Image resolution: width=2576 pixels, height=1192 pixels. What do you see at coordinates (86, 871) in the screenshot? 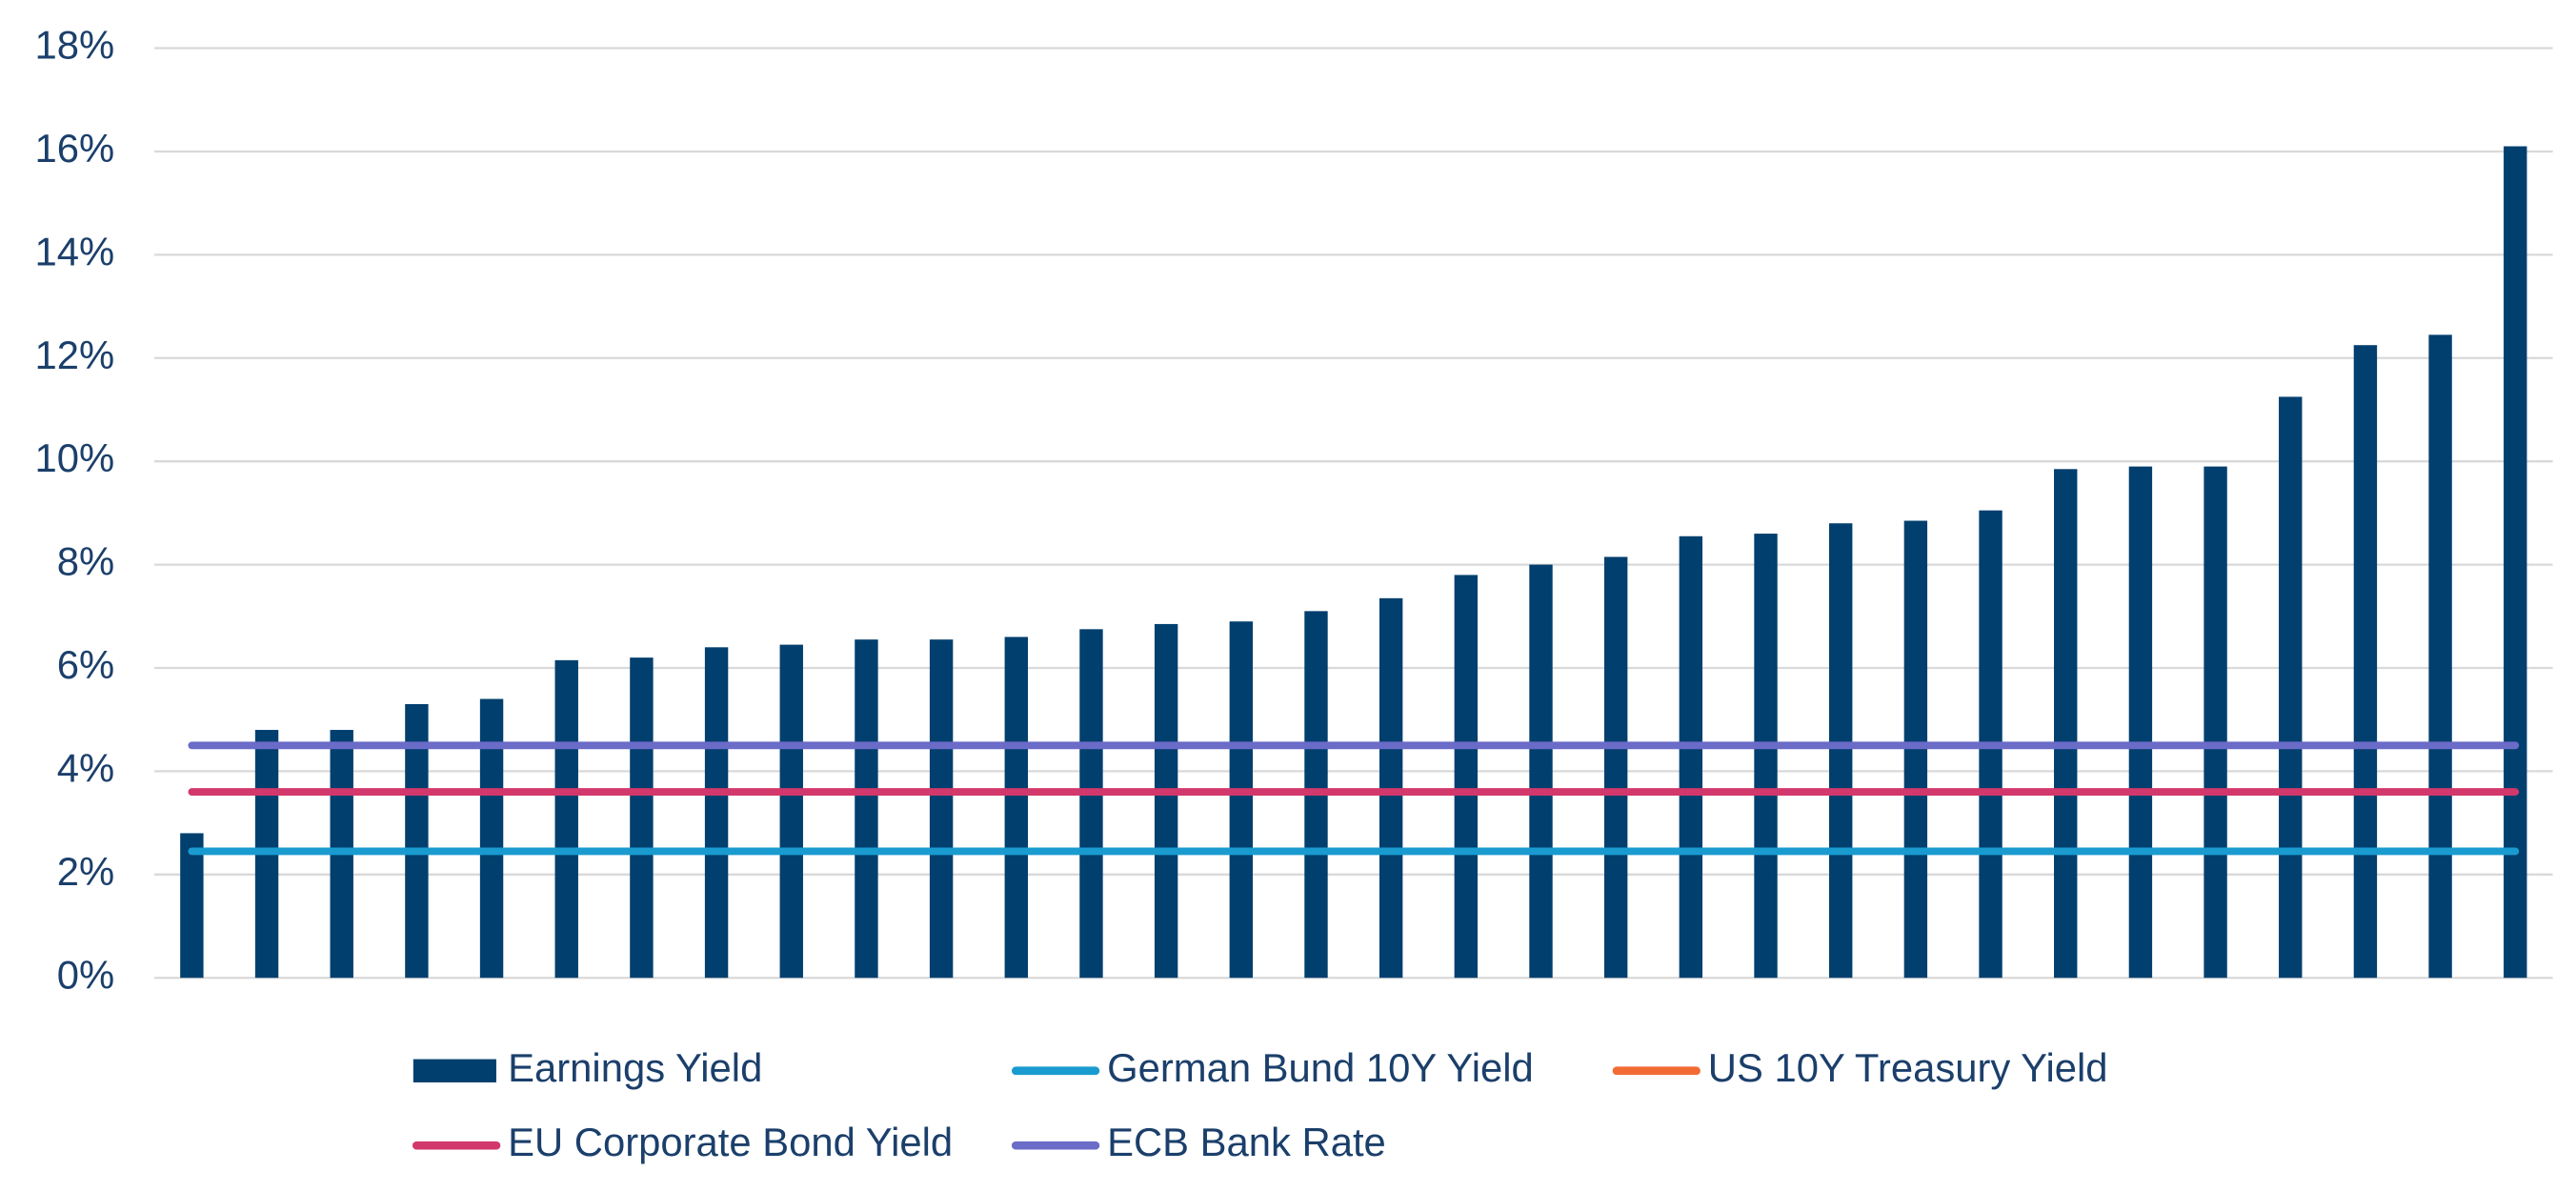
I see `y-tick-label: 2%` at bounding box center [86, 871].